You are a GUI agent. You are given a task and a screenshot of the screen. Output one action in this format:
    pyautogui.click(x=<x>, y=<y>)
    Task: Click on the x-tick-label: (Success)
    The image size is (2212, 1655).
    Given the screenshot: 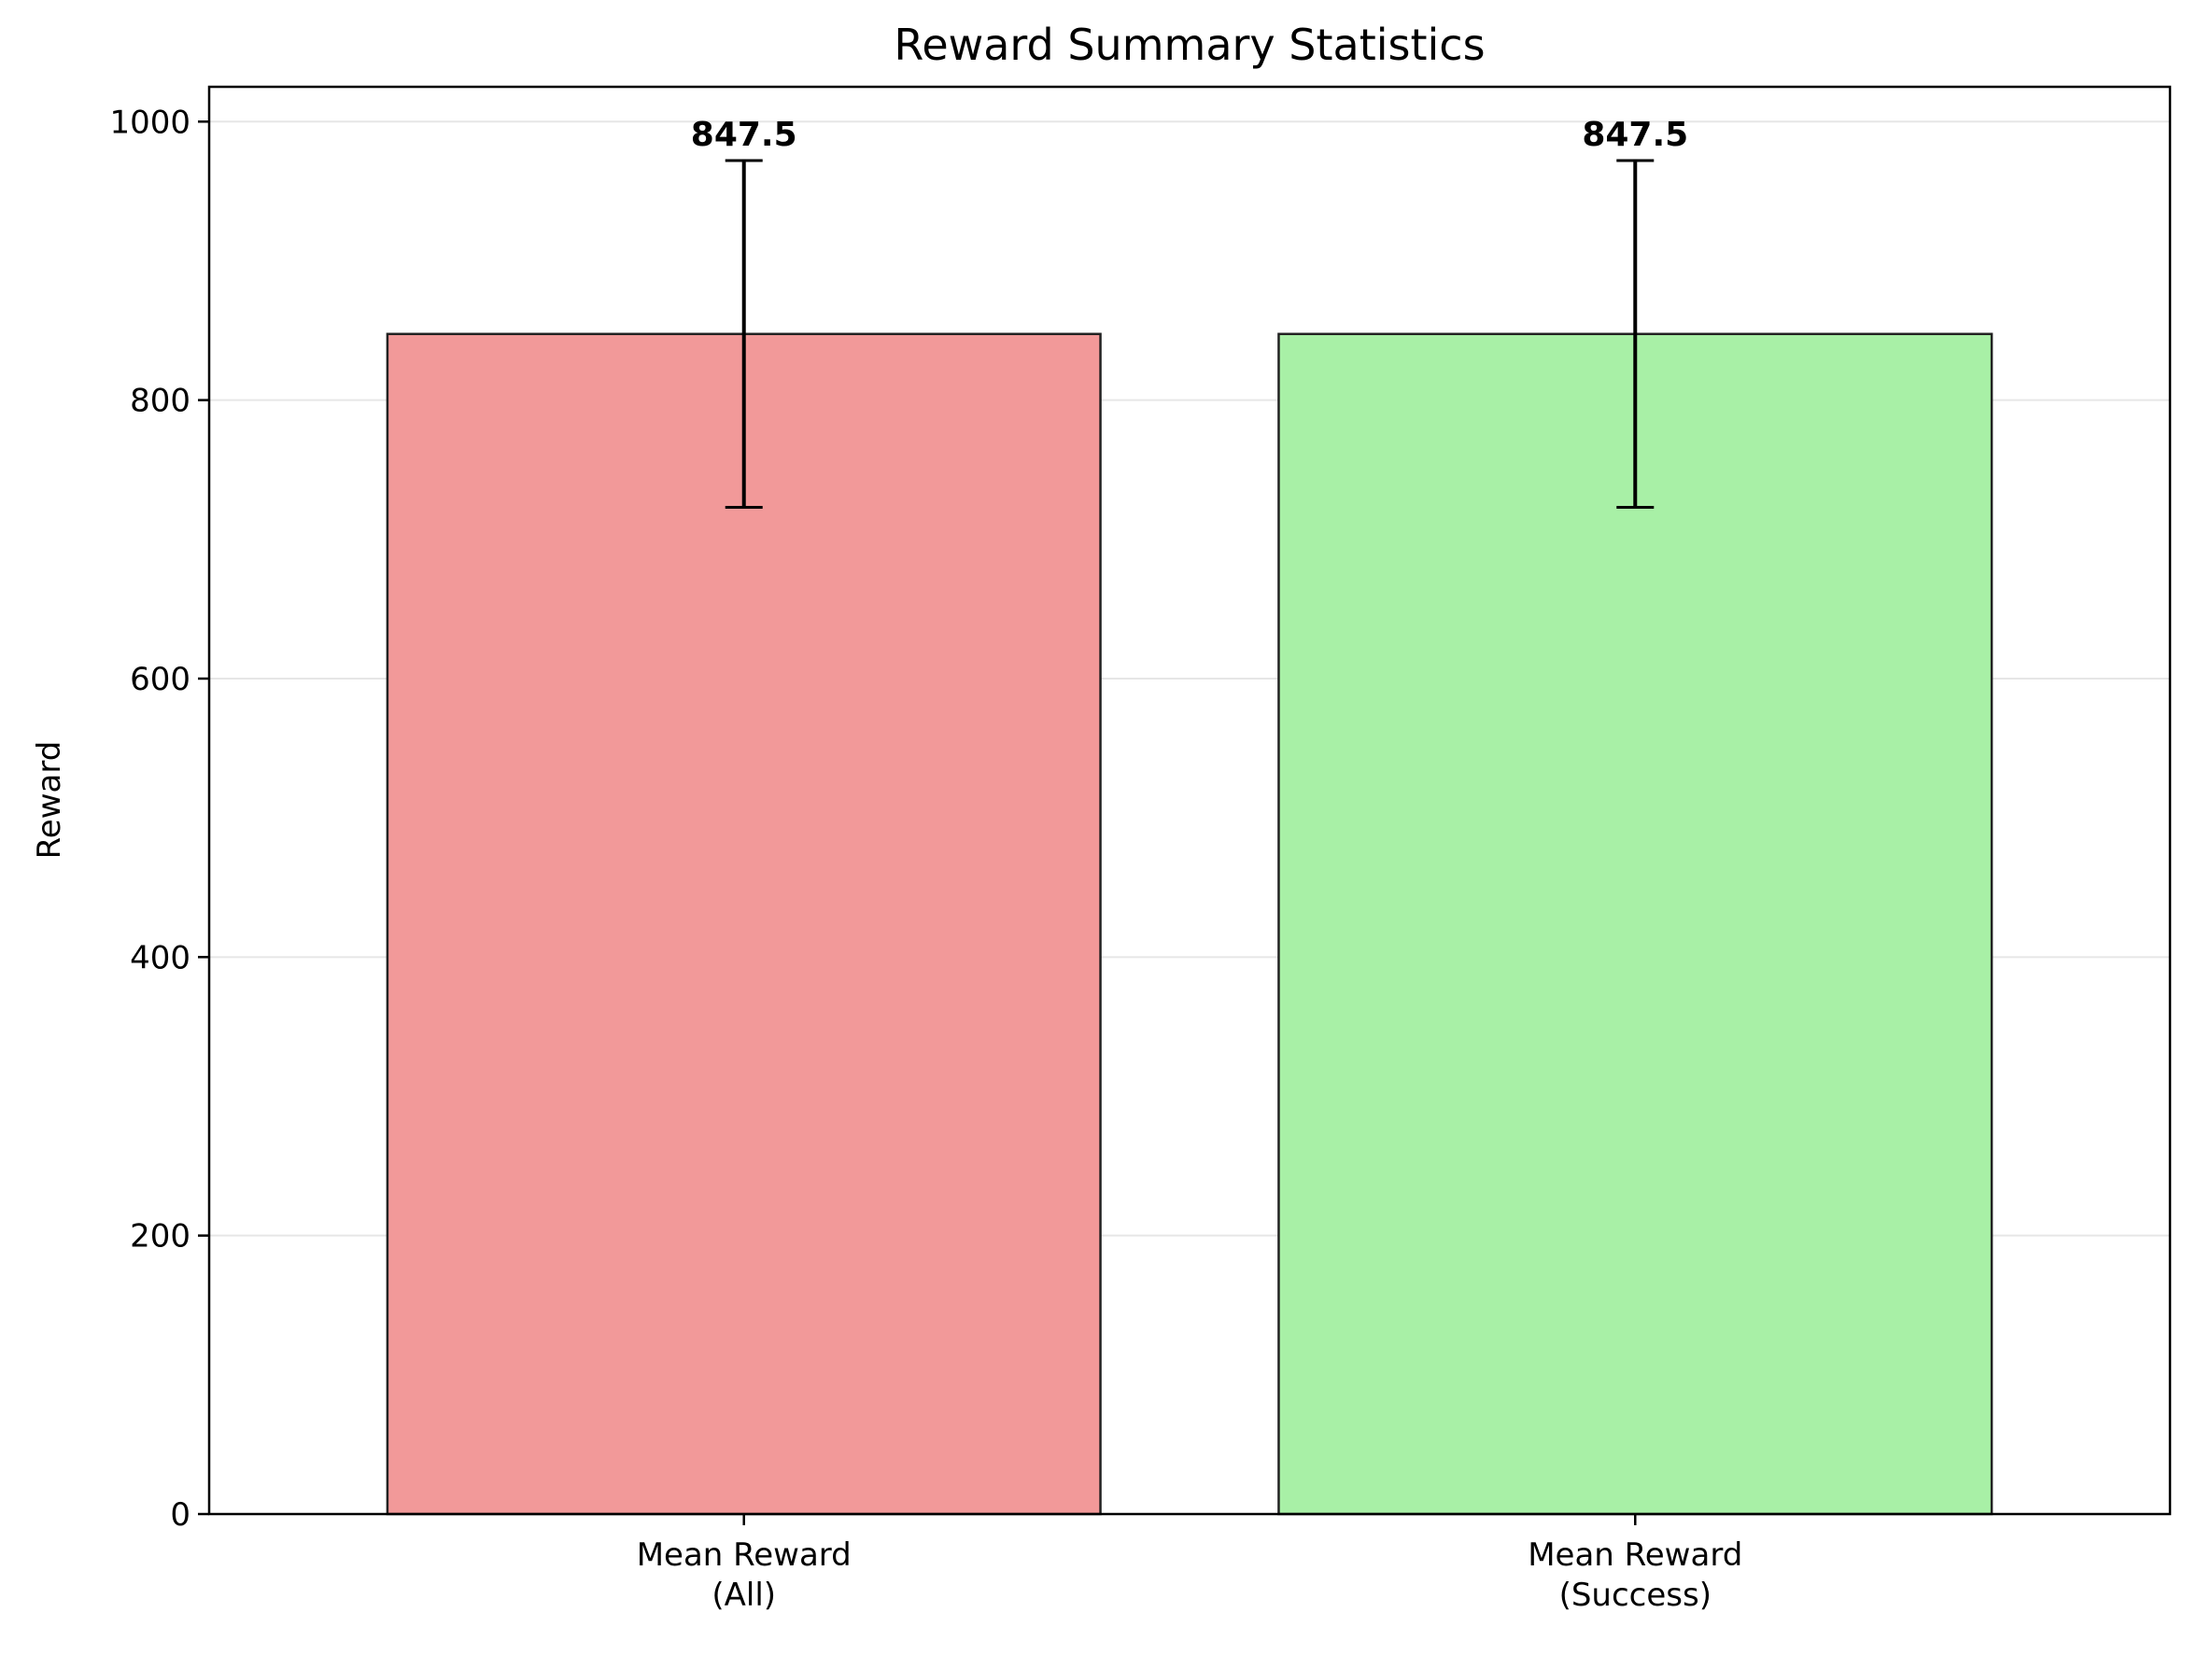 What is the action you would take?
    pyautogui.click(x=1635, y=1595)
    